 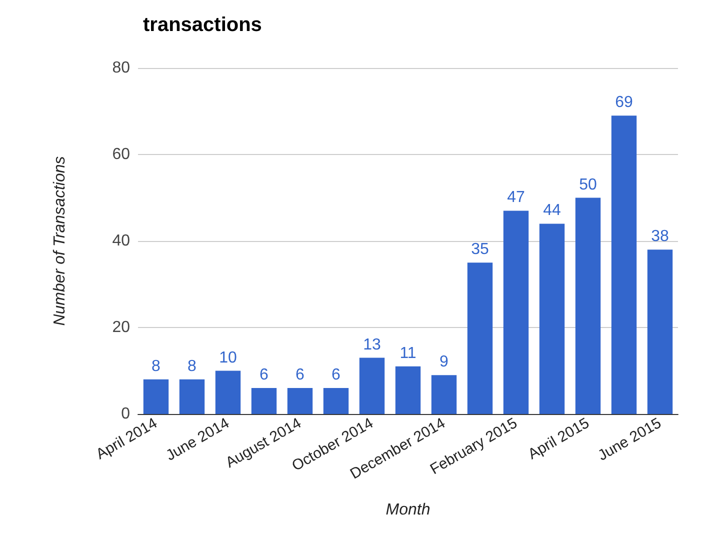 I want to click on data-label: 13, so click(x=372, y=345).